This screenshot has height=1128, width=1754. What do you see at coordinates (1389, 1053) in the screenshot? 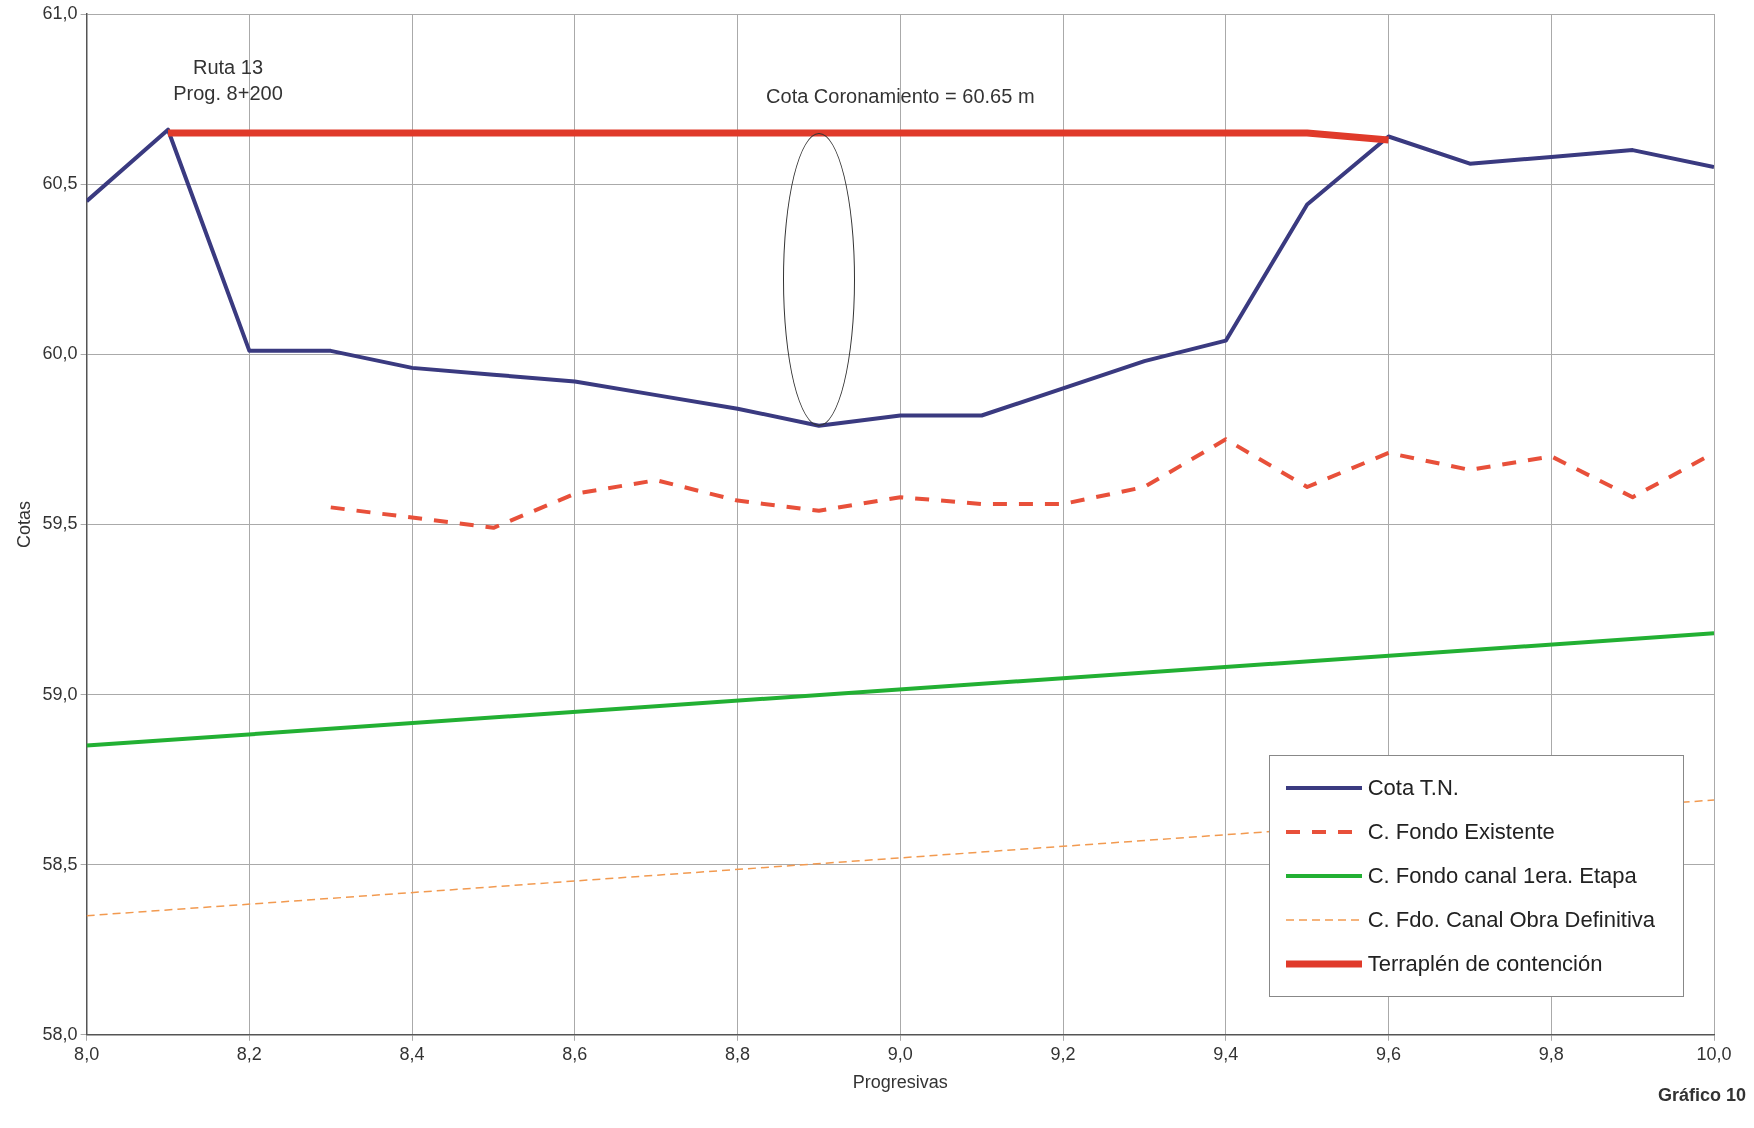
I see `x-tick-label: 9,6` at bounding box center [1389, 1053].